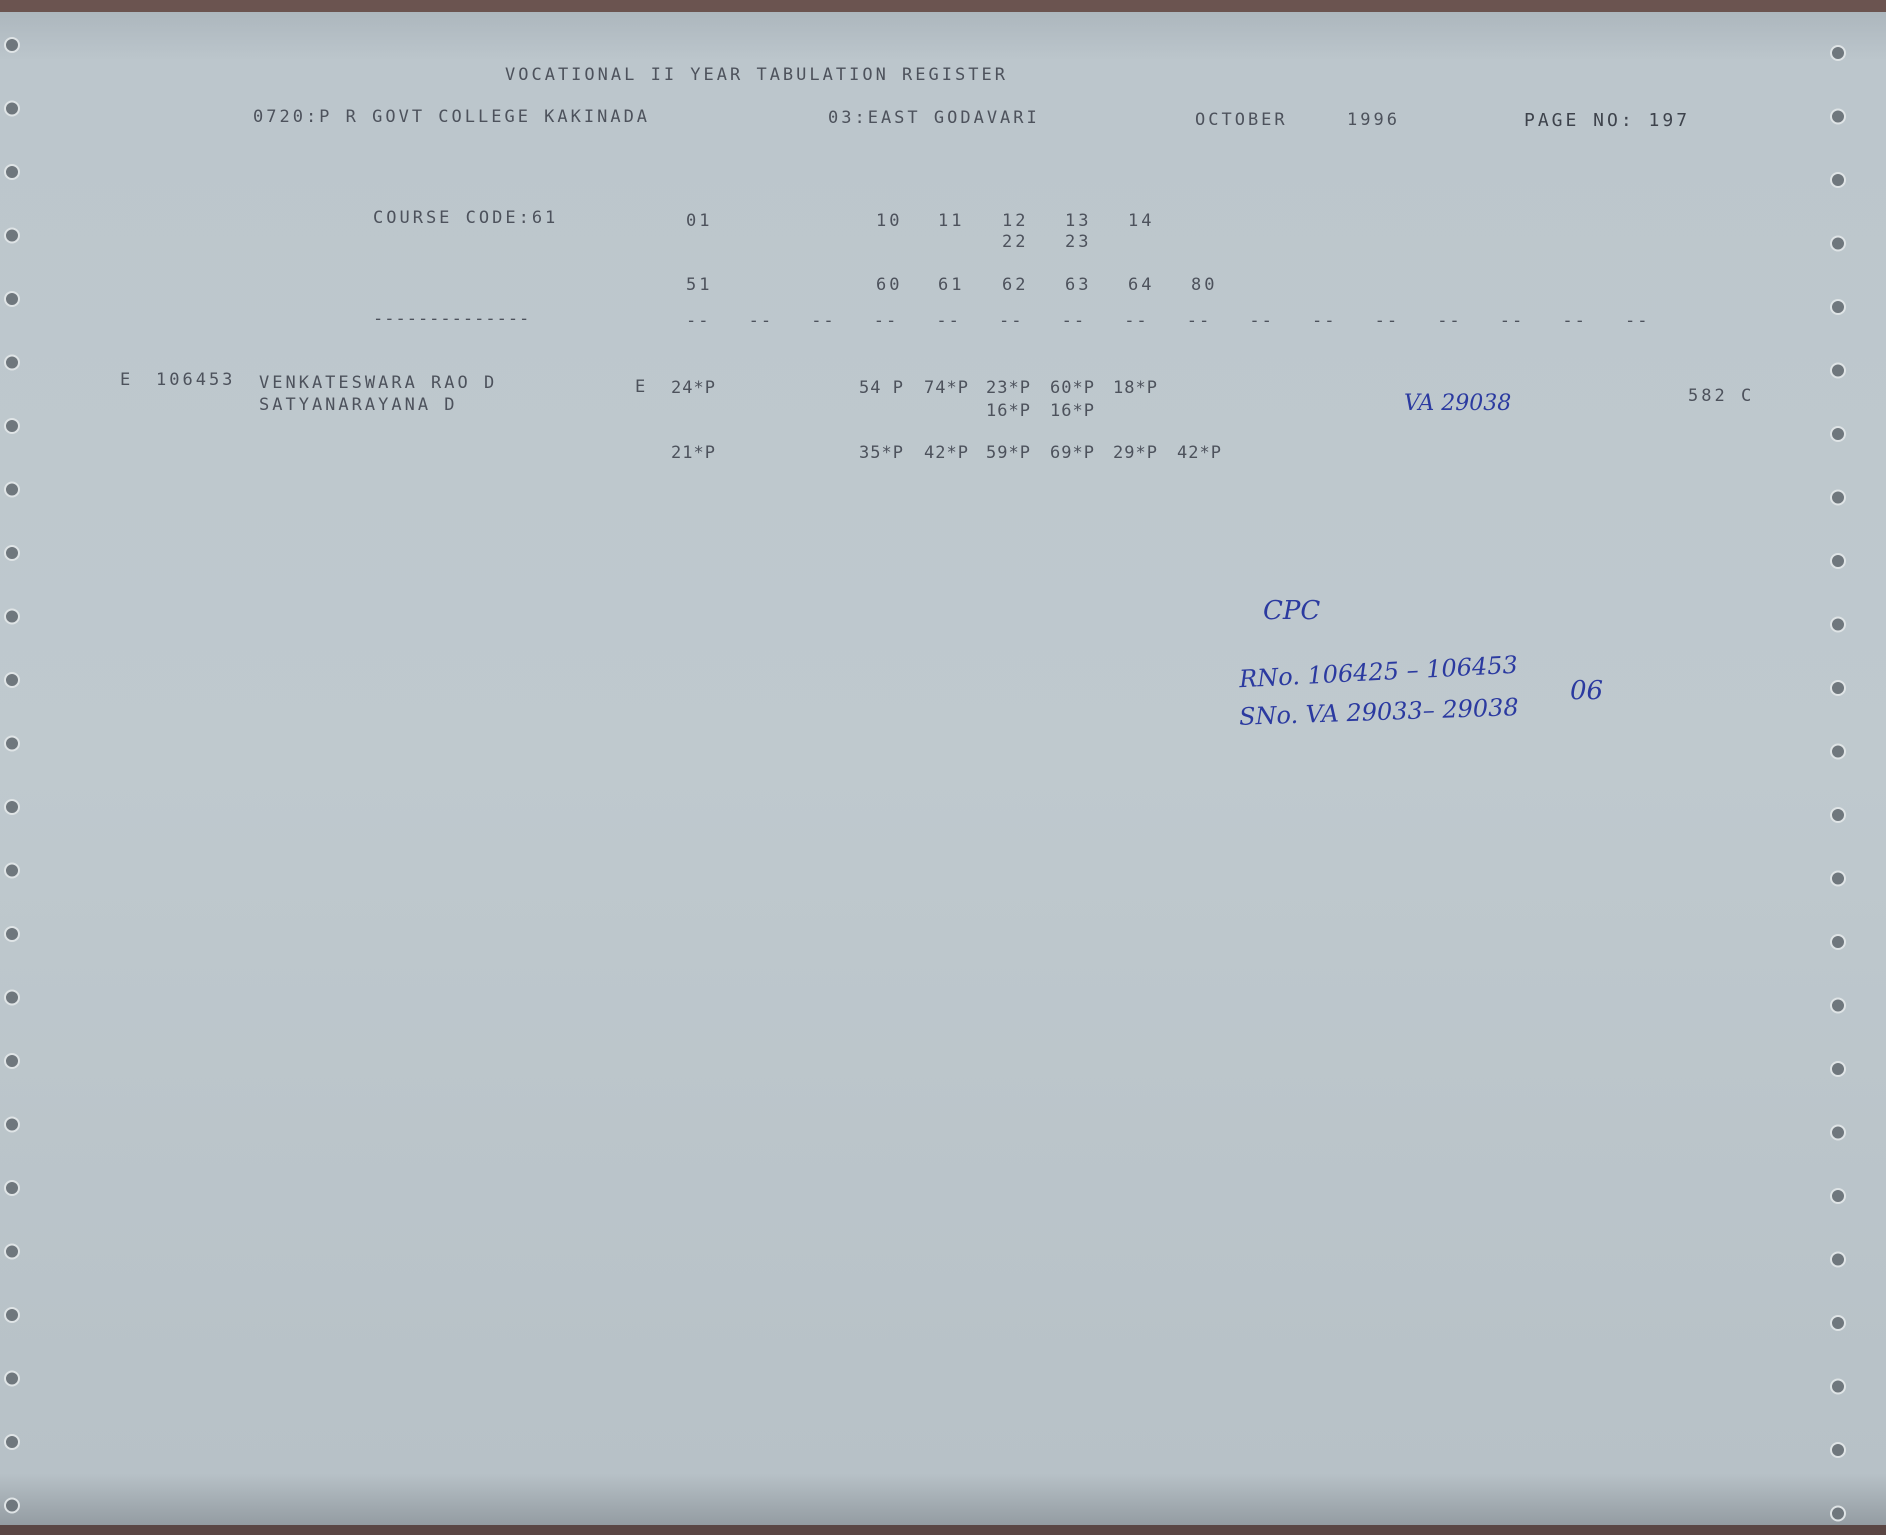 Image resolution: width=1886 pixels, height=1535 pixels. Describe the element at coordinates (934, 118) in the screenshot. I see `district: 03:EAST GODAVARI` at that location.